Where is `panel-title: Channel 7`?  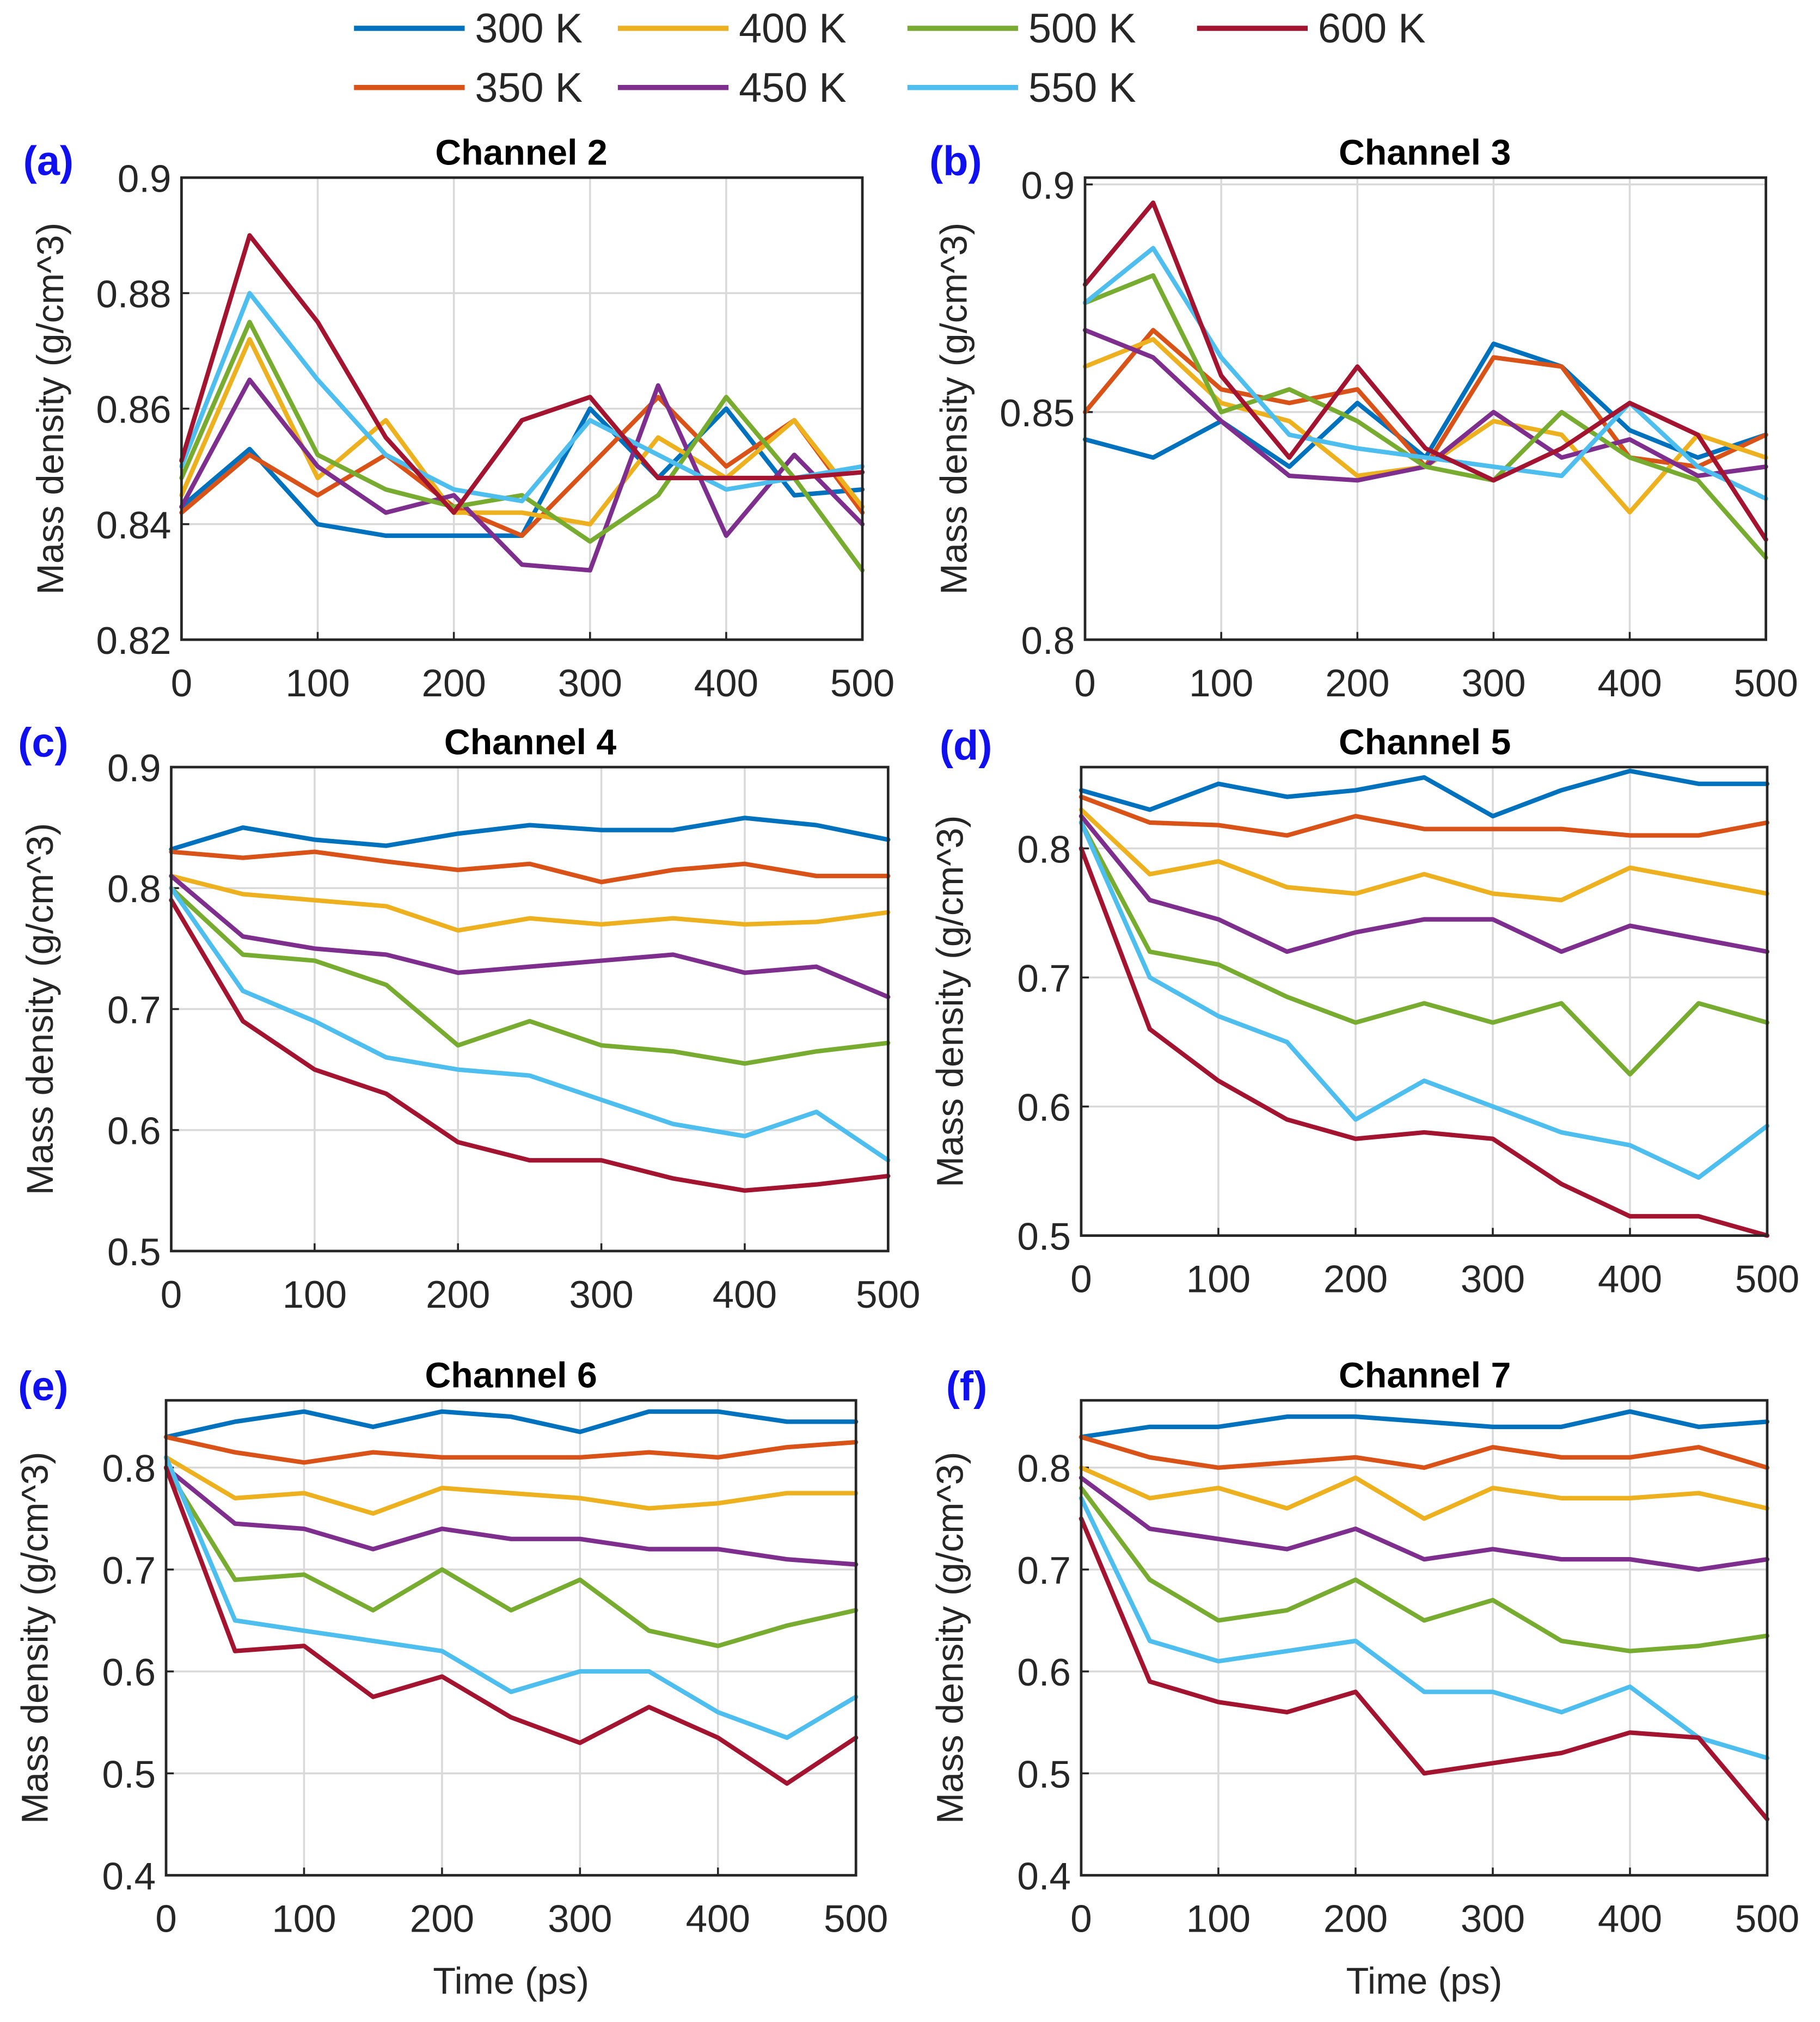
panel-title: Channel 7 is located at coordinates (1425, 1375).